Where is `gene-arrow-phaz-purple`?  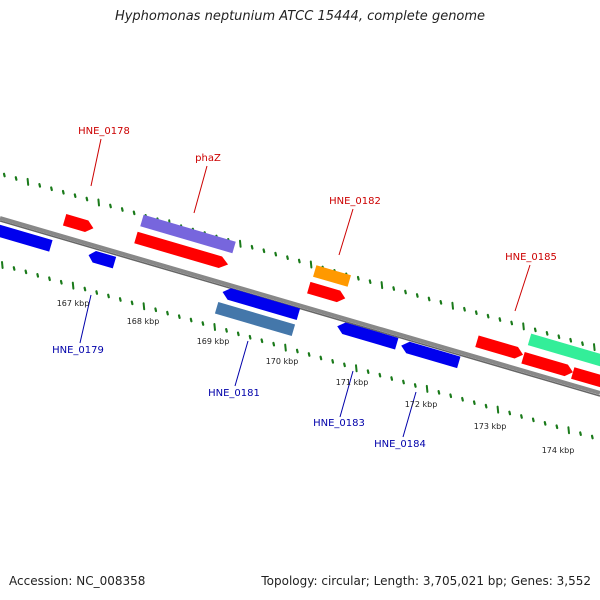
gene-arrow-phaz-purple is located at coordinates (188, 234).